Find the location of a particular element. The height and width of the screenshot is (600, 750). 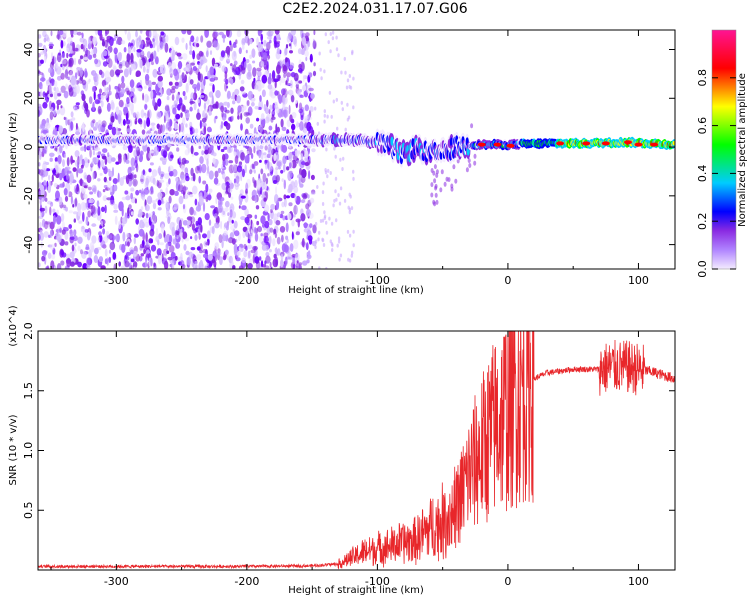

ridge-core is located at coordinates (451, 142).